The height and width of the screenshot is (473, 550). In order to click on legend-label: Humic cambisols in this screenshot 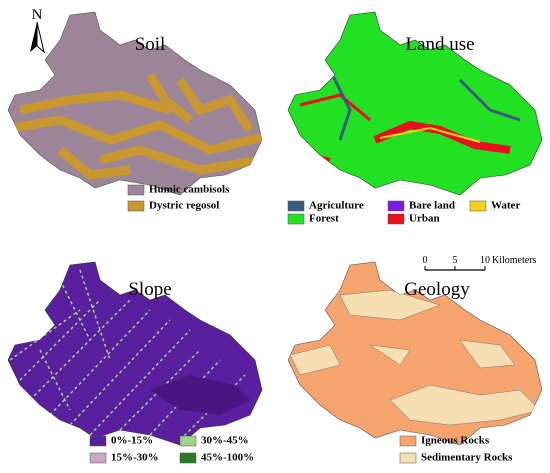, I will do `click(189, 190)`.